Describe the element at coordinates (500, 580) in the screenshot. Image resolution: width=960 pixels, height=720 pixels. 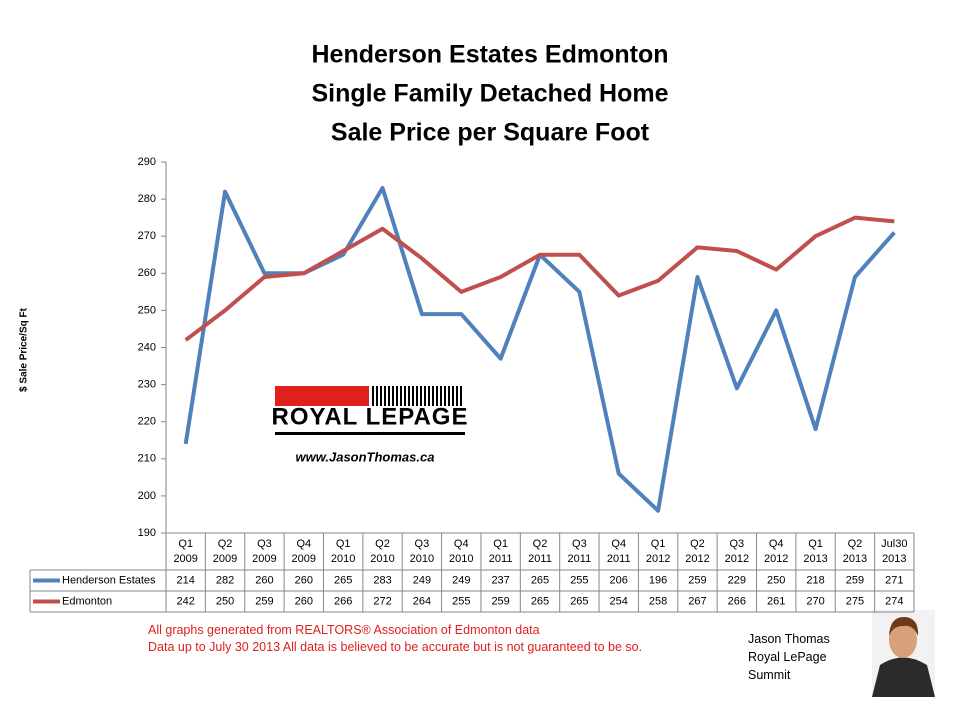
I see `table-value: 237` at that location.